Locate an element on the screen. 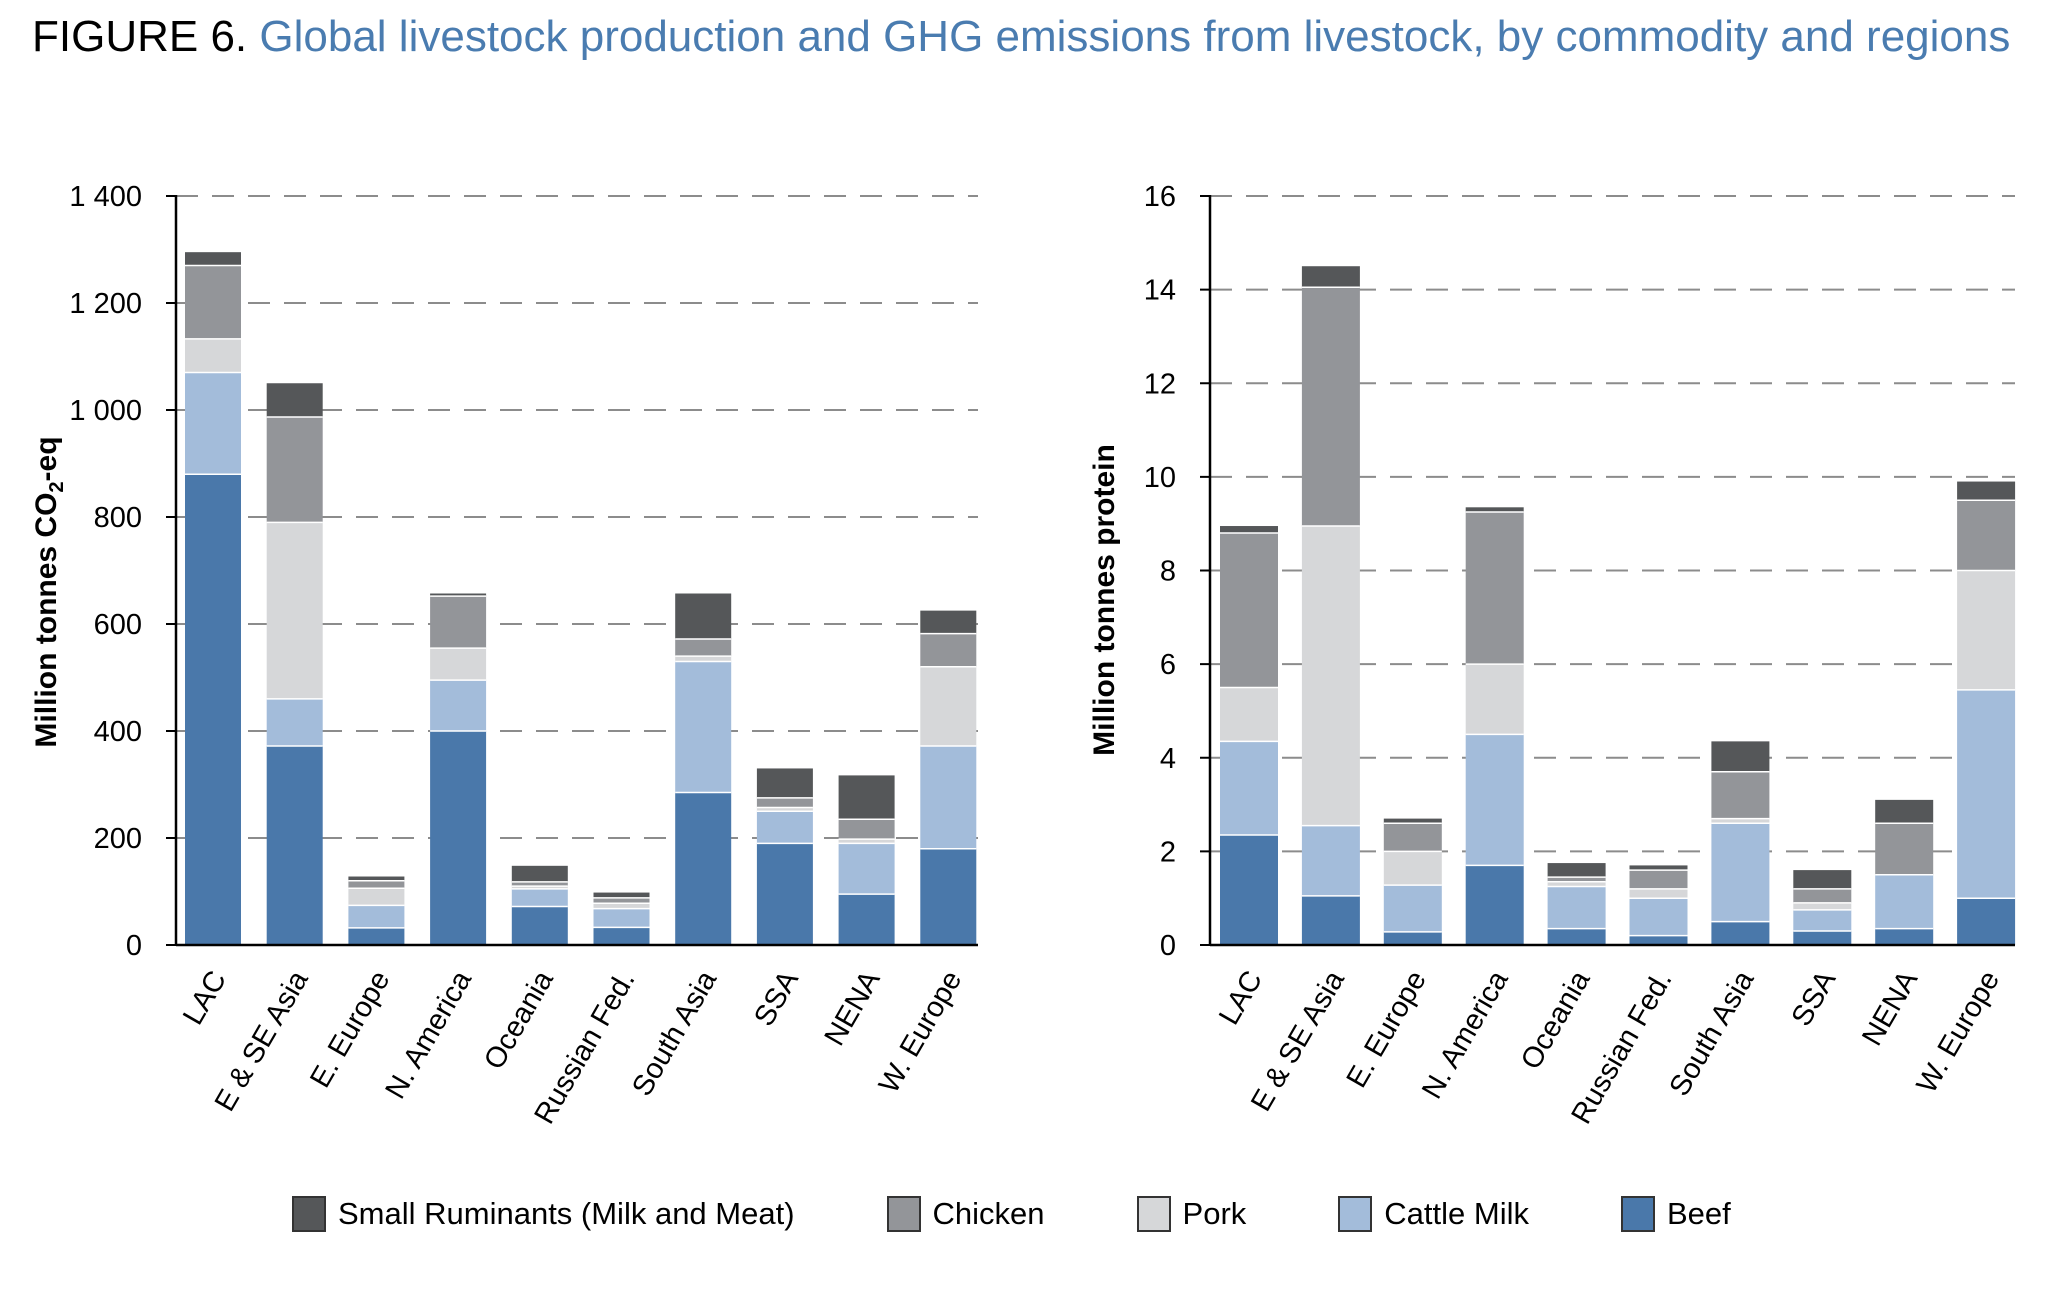 The height and width of the screenshot is (1303, 2048). bar-segment-small-ruminants-milk-and-meat-russian-fed is located at coordinates (621, 895).